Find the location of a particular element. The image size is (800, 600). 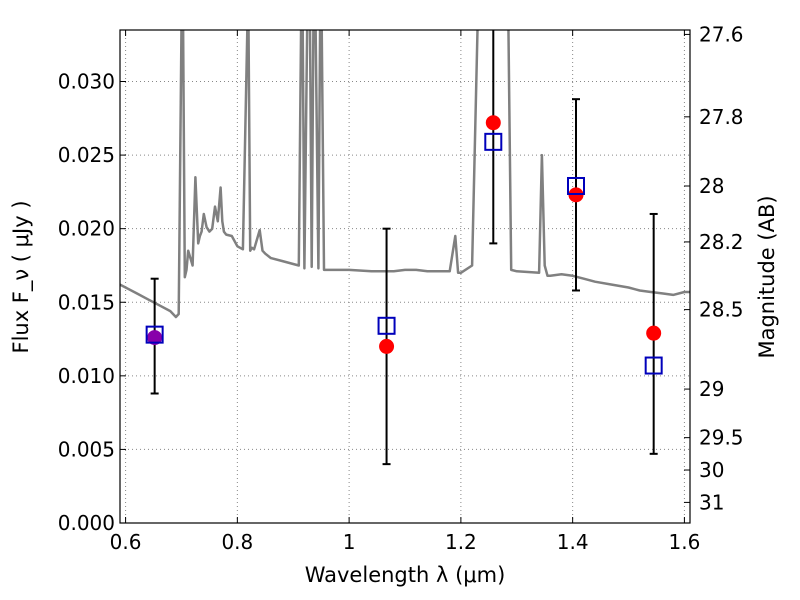

right-tick-label: 29.5 is located at coordinates (721, 438).